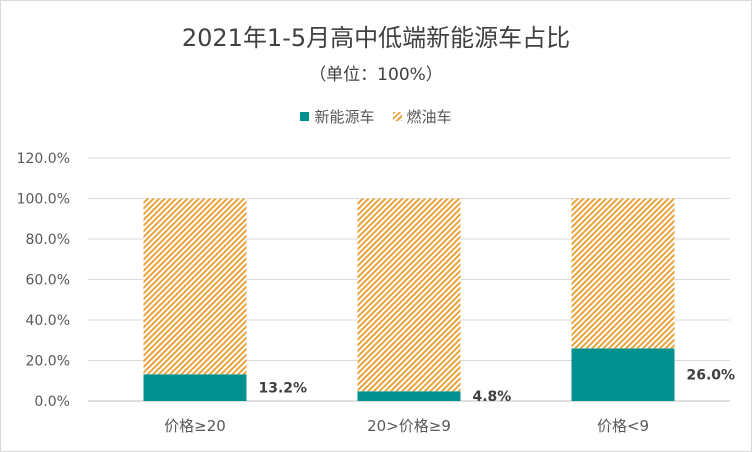 The image size is (752, 452). What do you see at coordinates (48, 240) in the screenshot?
I see `y-tick-label: 80.0%` at bounding box center [48, 240].